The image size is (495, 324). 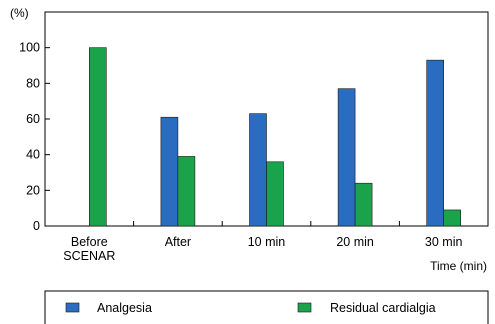 I want to click on x-category-label: Before, so click(x=89, y=242).